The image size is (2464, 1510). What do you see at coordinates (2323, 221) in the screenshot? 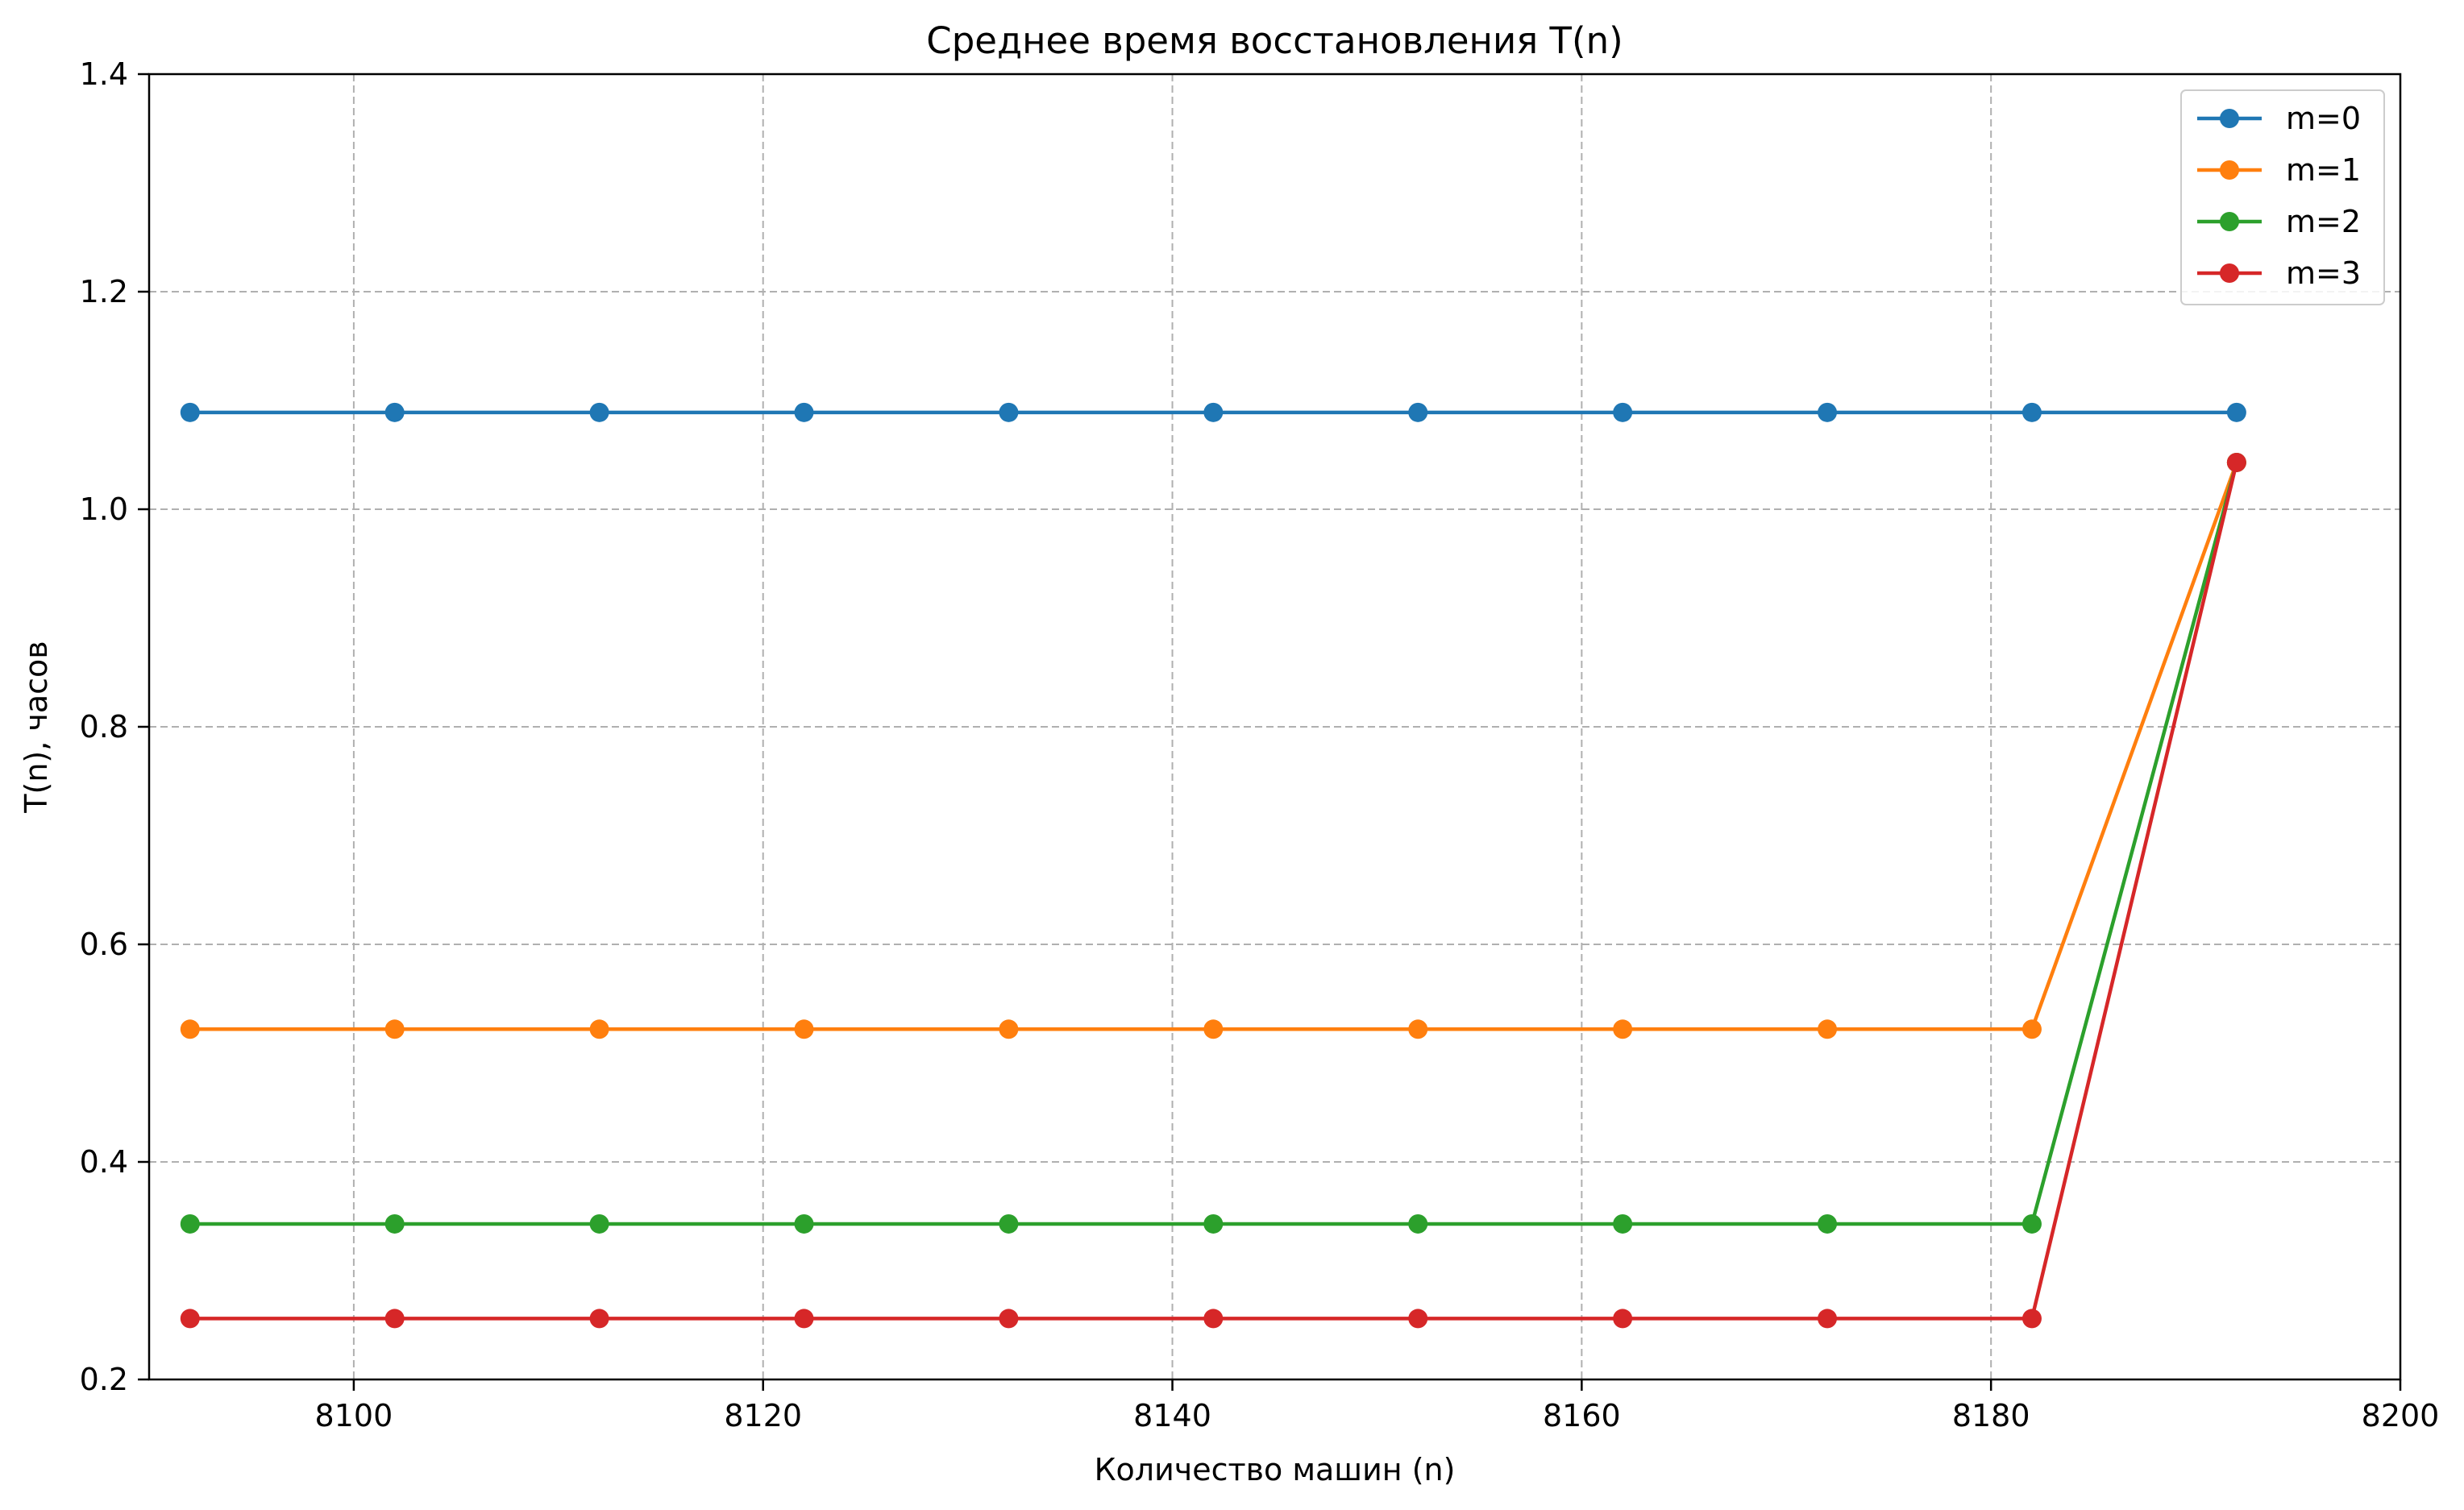
I see `legend-label: m=2` at bounding box center [2323, 221].